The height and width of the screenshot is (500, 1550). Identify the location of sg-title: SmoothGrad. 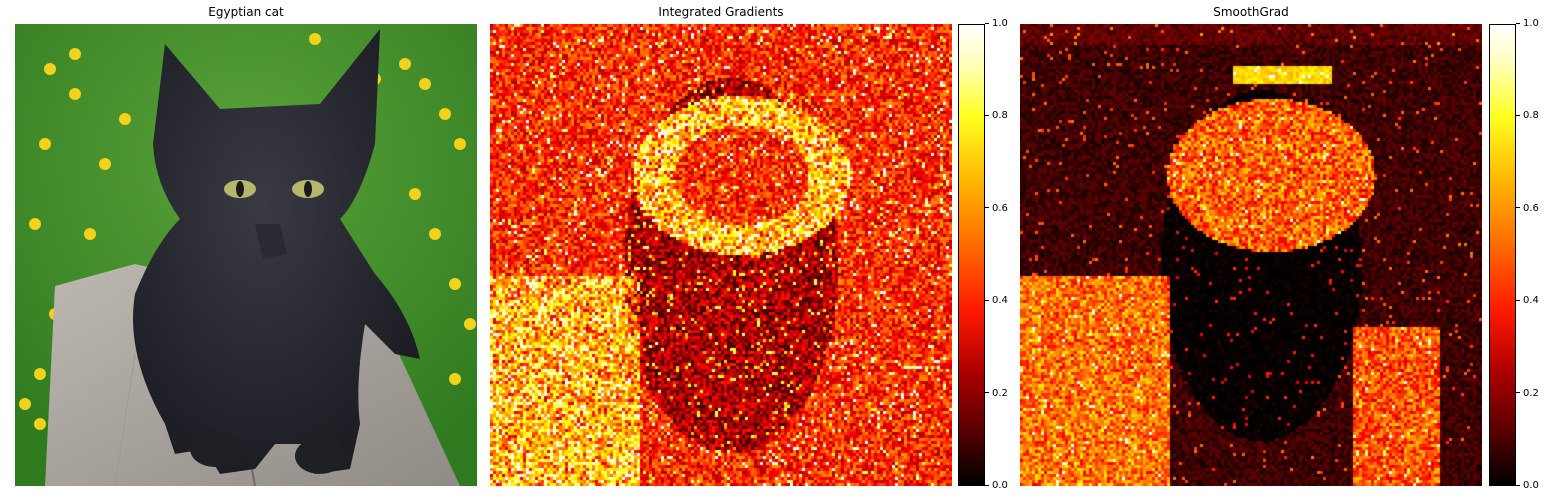
(1251, 12).